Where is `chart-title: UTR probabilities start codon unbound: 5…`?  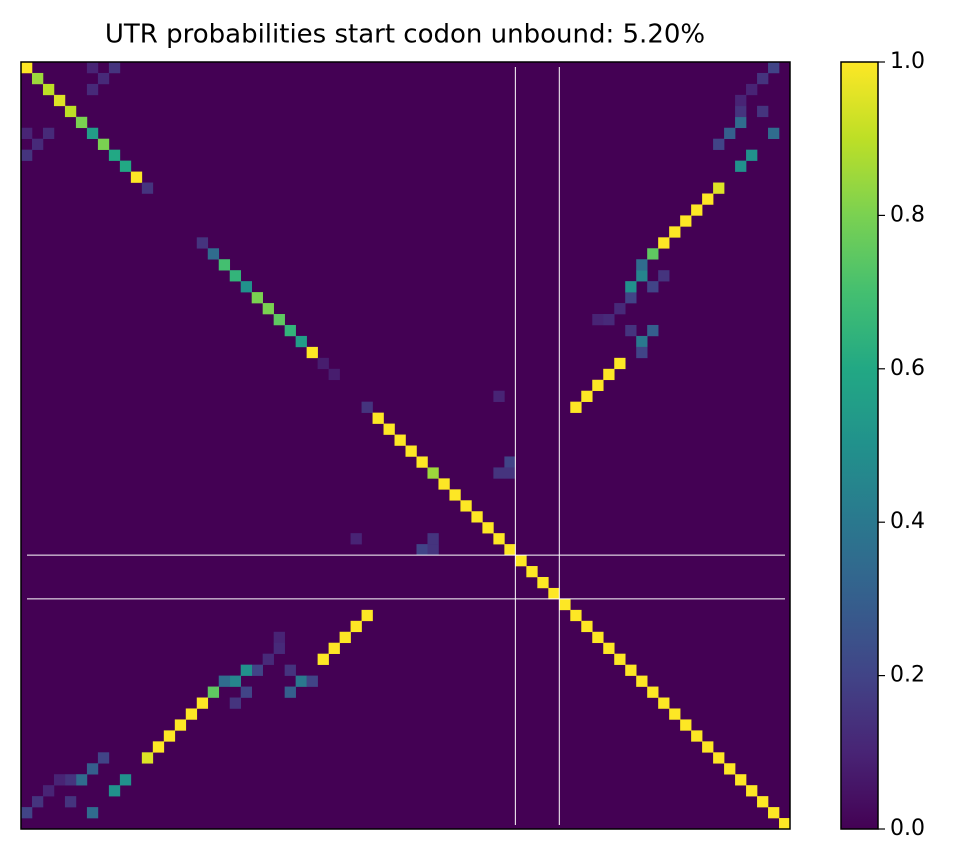
chart-title: UTR probabilities start codon unbound: 5… is located at coordinates (405, 35).